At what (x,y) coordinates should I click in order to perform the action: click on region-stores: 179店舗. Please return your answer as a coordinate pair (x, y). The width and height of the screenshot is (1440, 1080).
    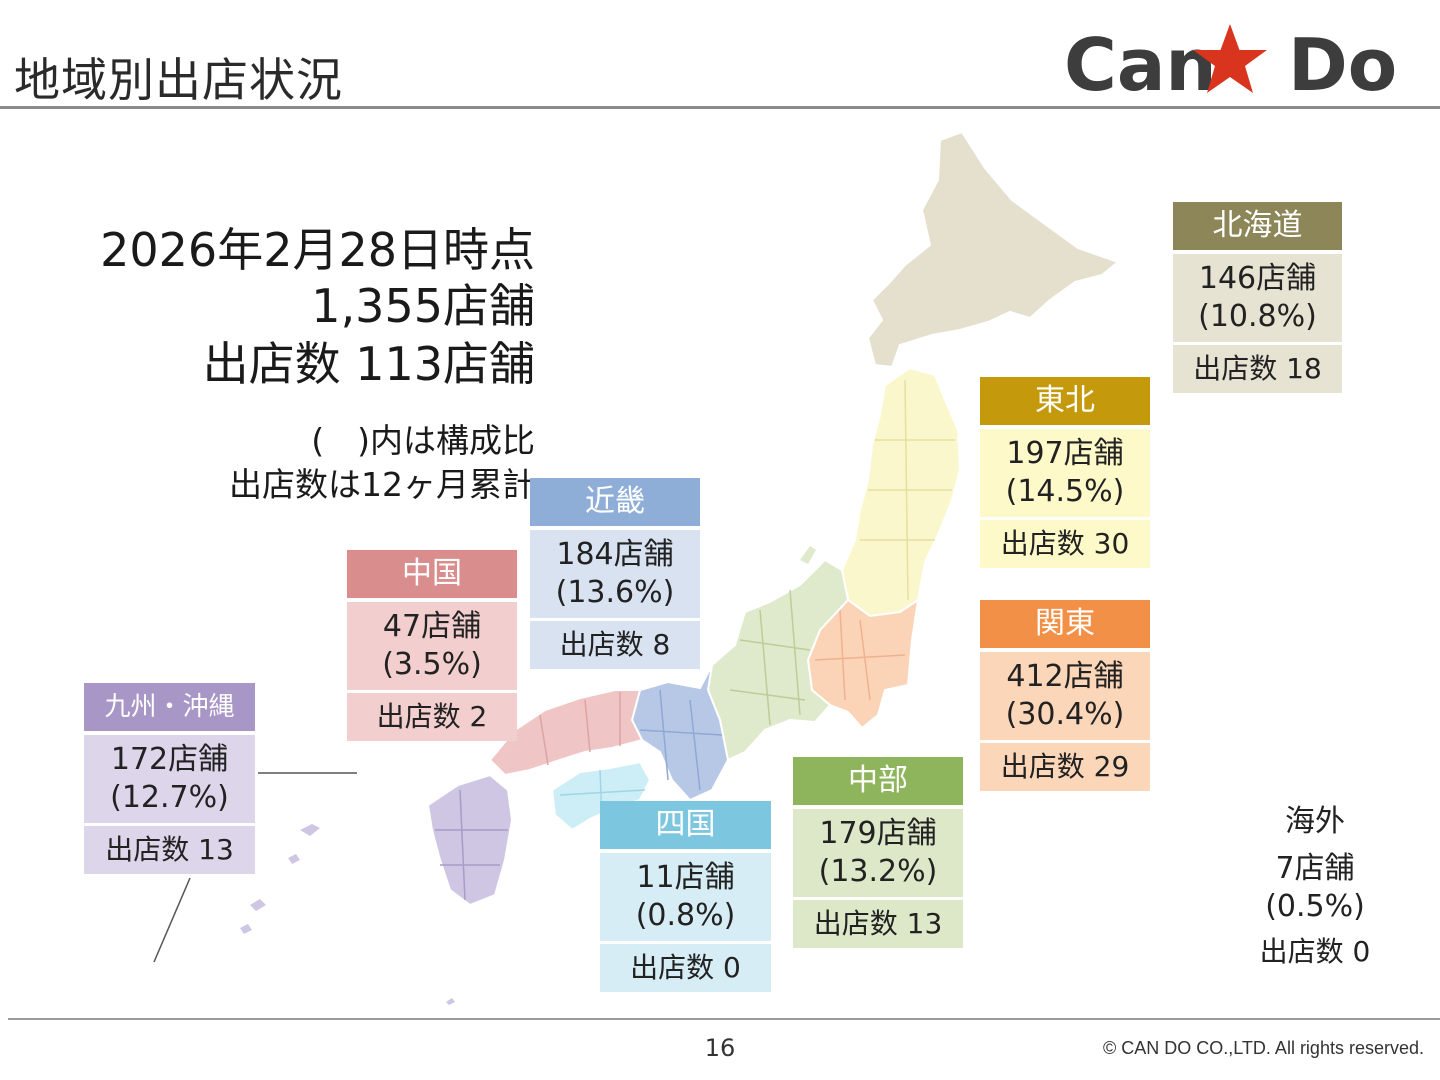
    Looking at the image, I should click on (878, 833).